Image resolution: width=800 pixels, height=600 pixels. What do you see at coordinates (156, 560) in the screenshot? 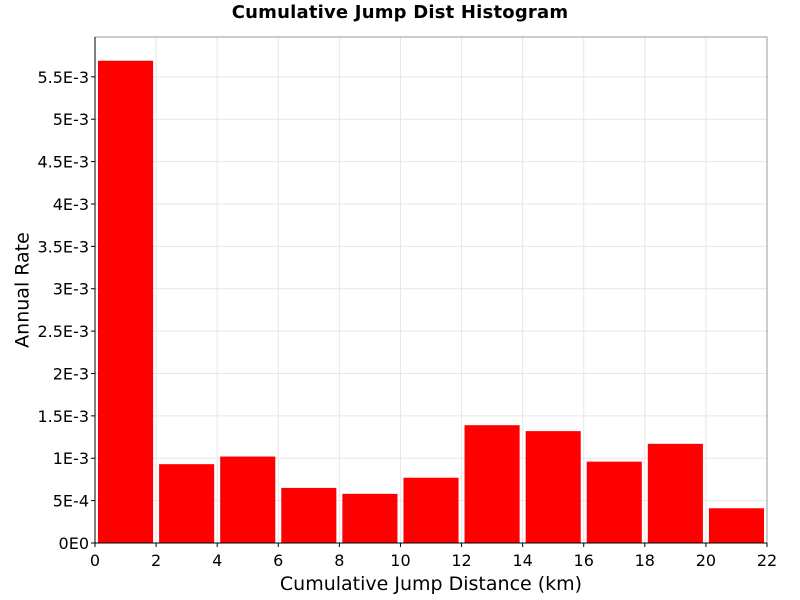
I see `x-tick-label-1: 2` at bounding box center [156, 560].